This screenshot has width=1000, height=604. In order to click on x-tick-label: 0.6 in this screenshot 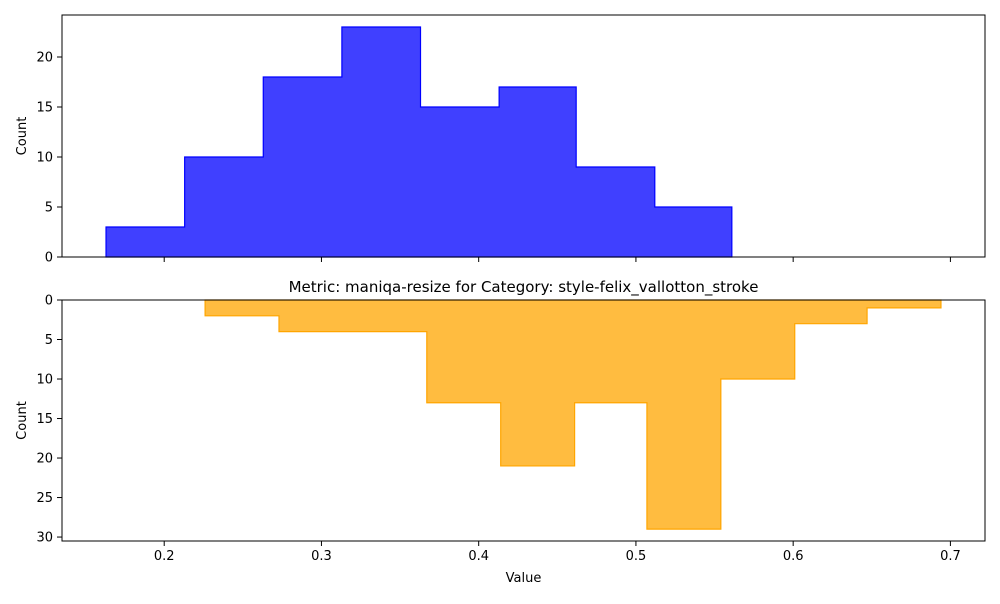, I will do `click(793, 556)`.